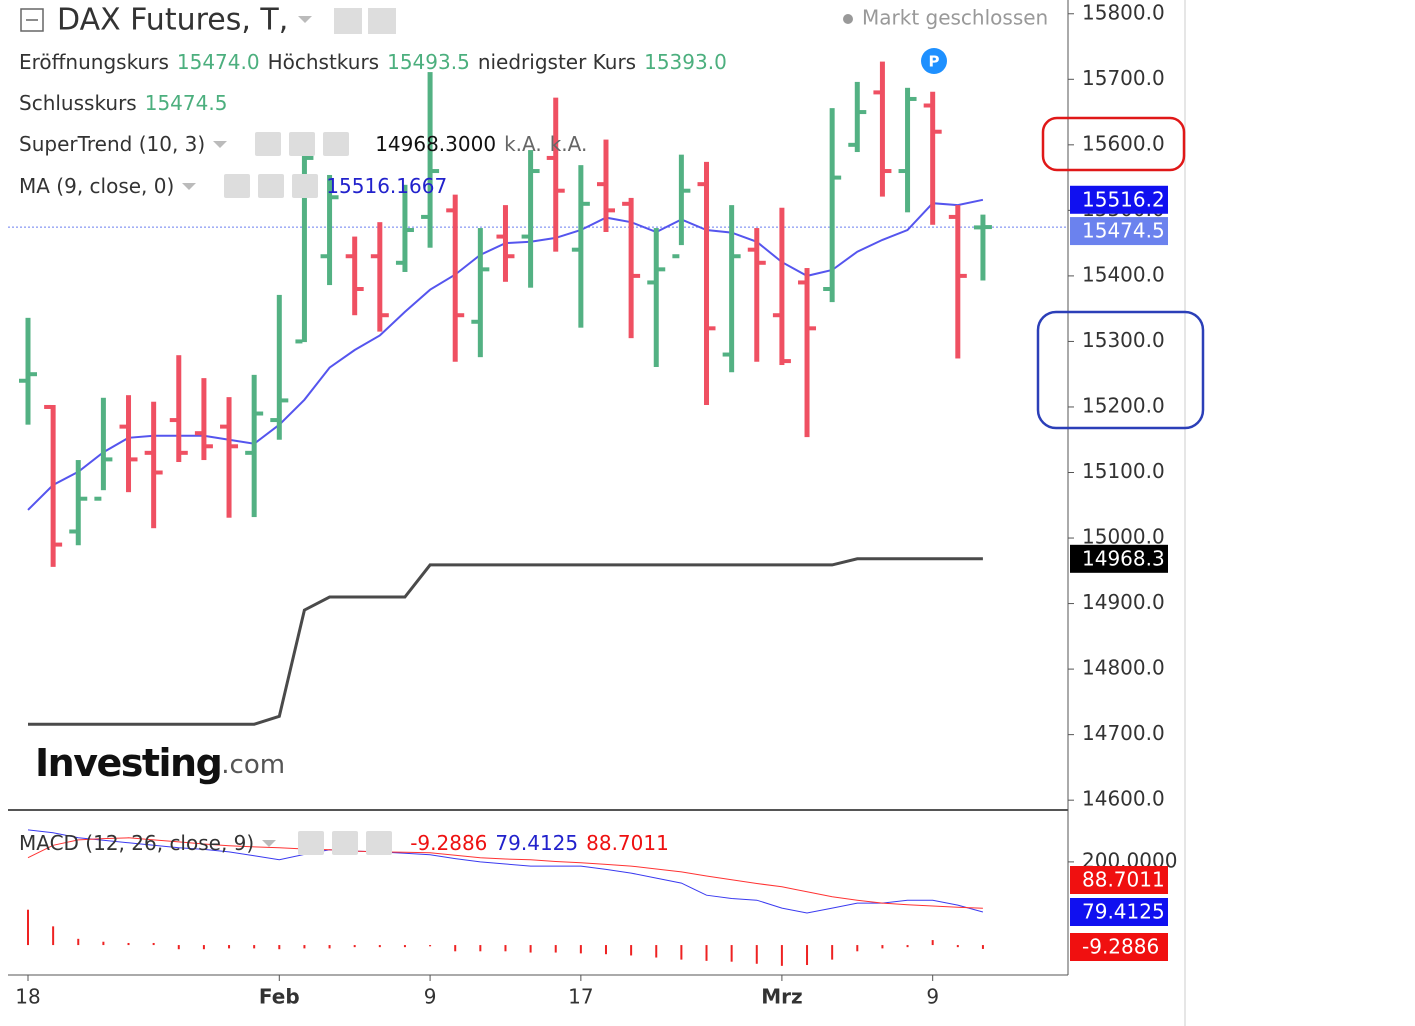  Describe the element at coordinates (1123, 799) in the screenshot. I see `y-tick-label: 14600.0` at that location.